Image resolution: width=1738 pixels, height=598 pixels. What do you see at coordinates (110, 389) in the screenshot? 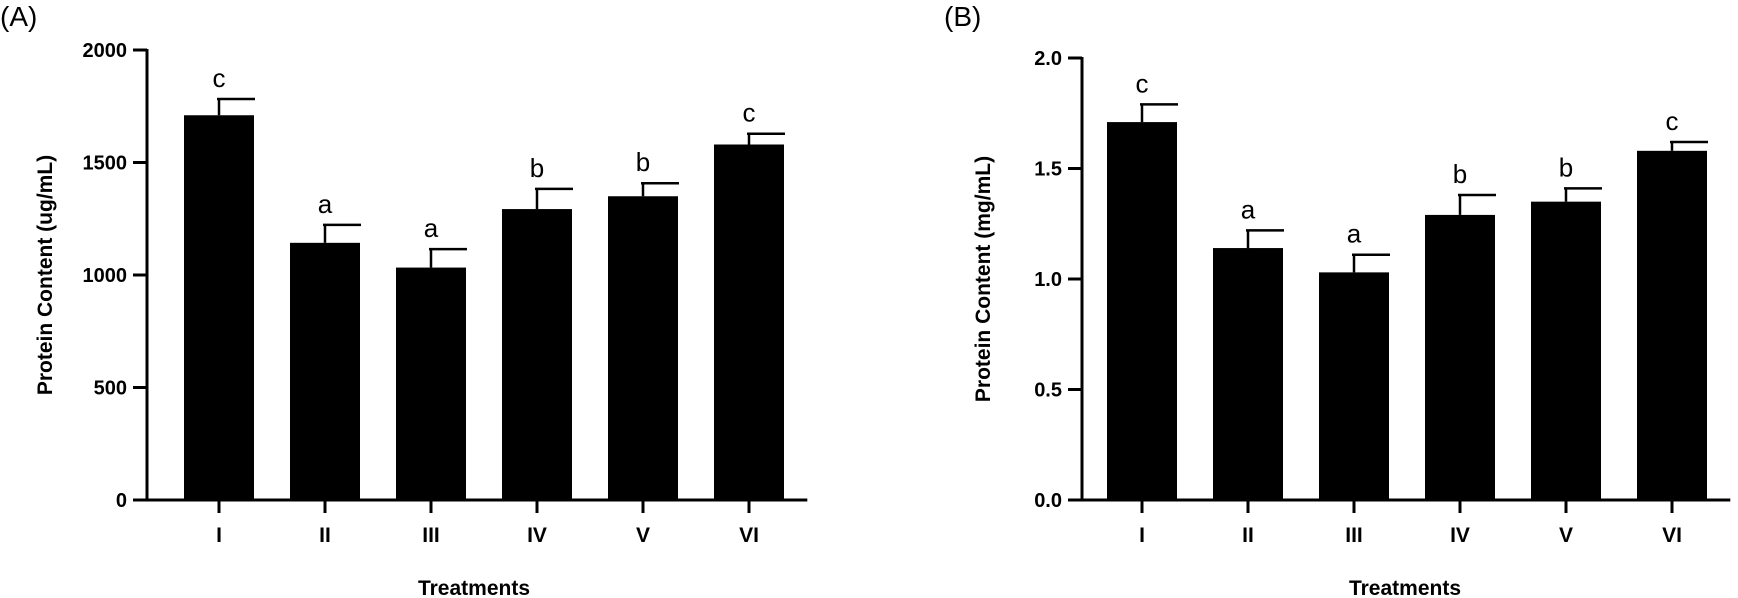
I see `y-tick-label: 500` at bounding box center [110, 389].